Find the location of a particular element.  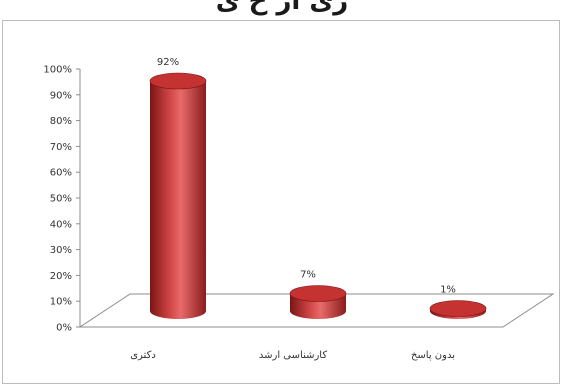

chart-floor is located at coordinates (316, 310).